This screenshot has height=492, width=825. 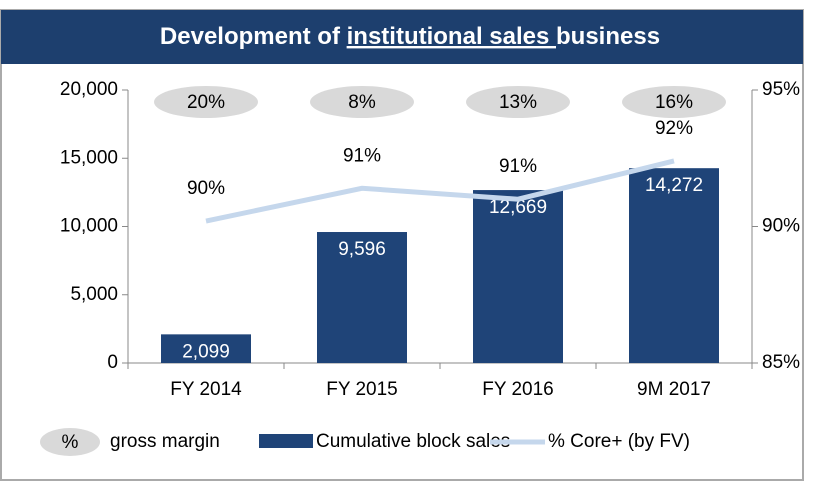 What do you see at coordinates (674, 185) in the screenshot?
I see `bar-label: 14,272` at bounding box center [674, 185].